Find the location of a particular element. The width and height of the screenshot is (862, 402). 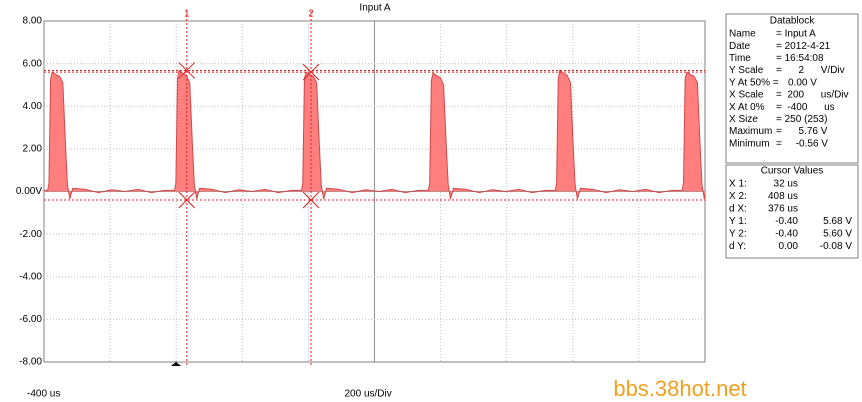

cursor-row-label: d Y: is located at coordinates (737, 246).